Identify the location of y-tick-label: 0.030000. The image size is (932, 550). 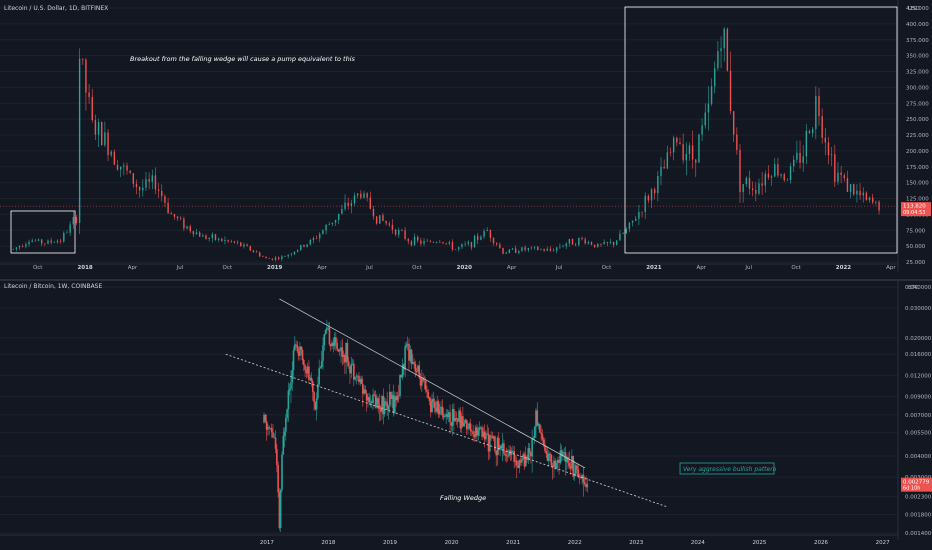
(918, 309).